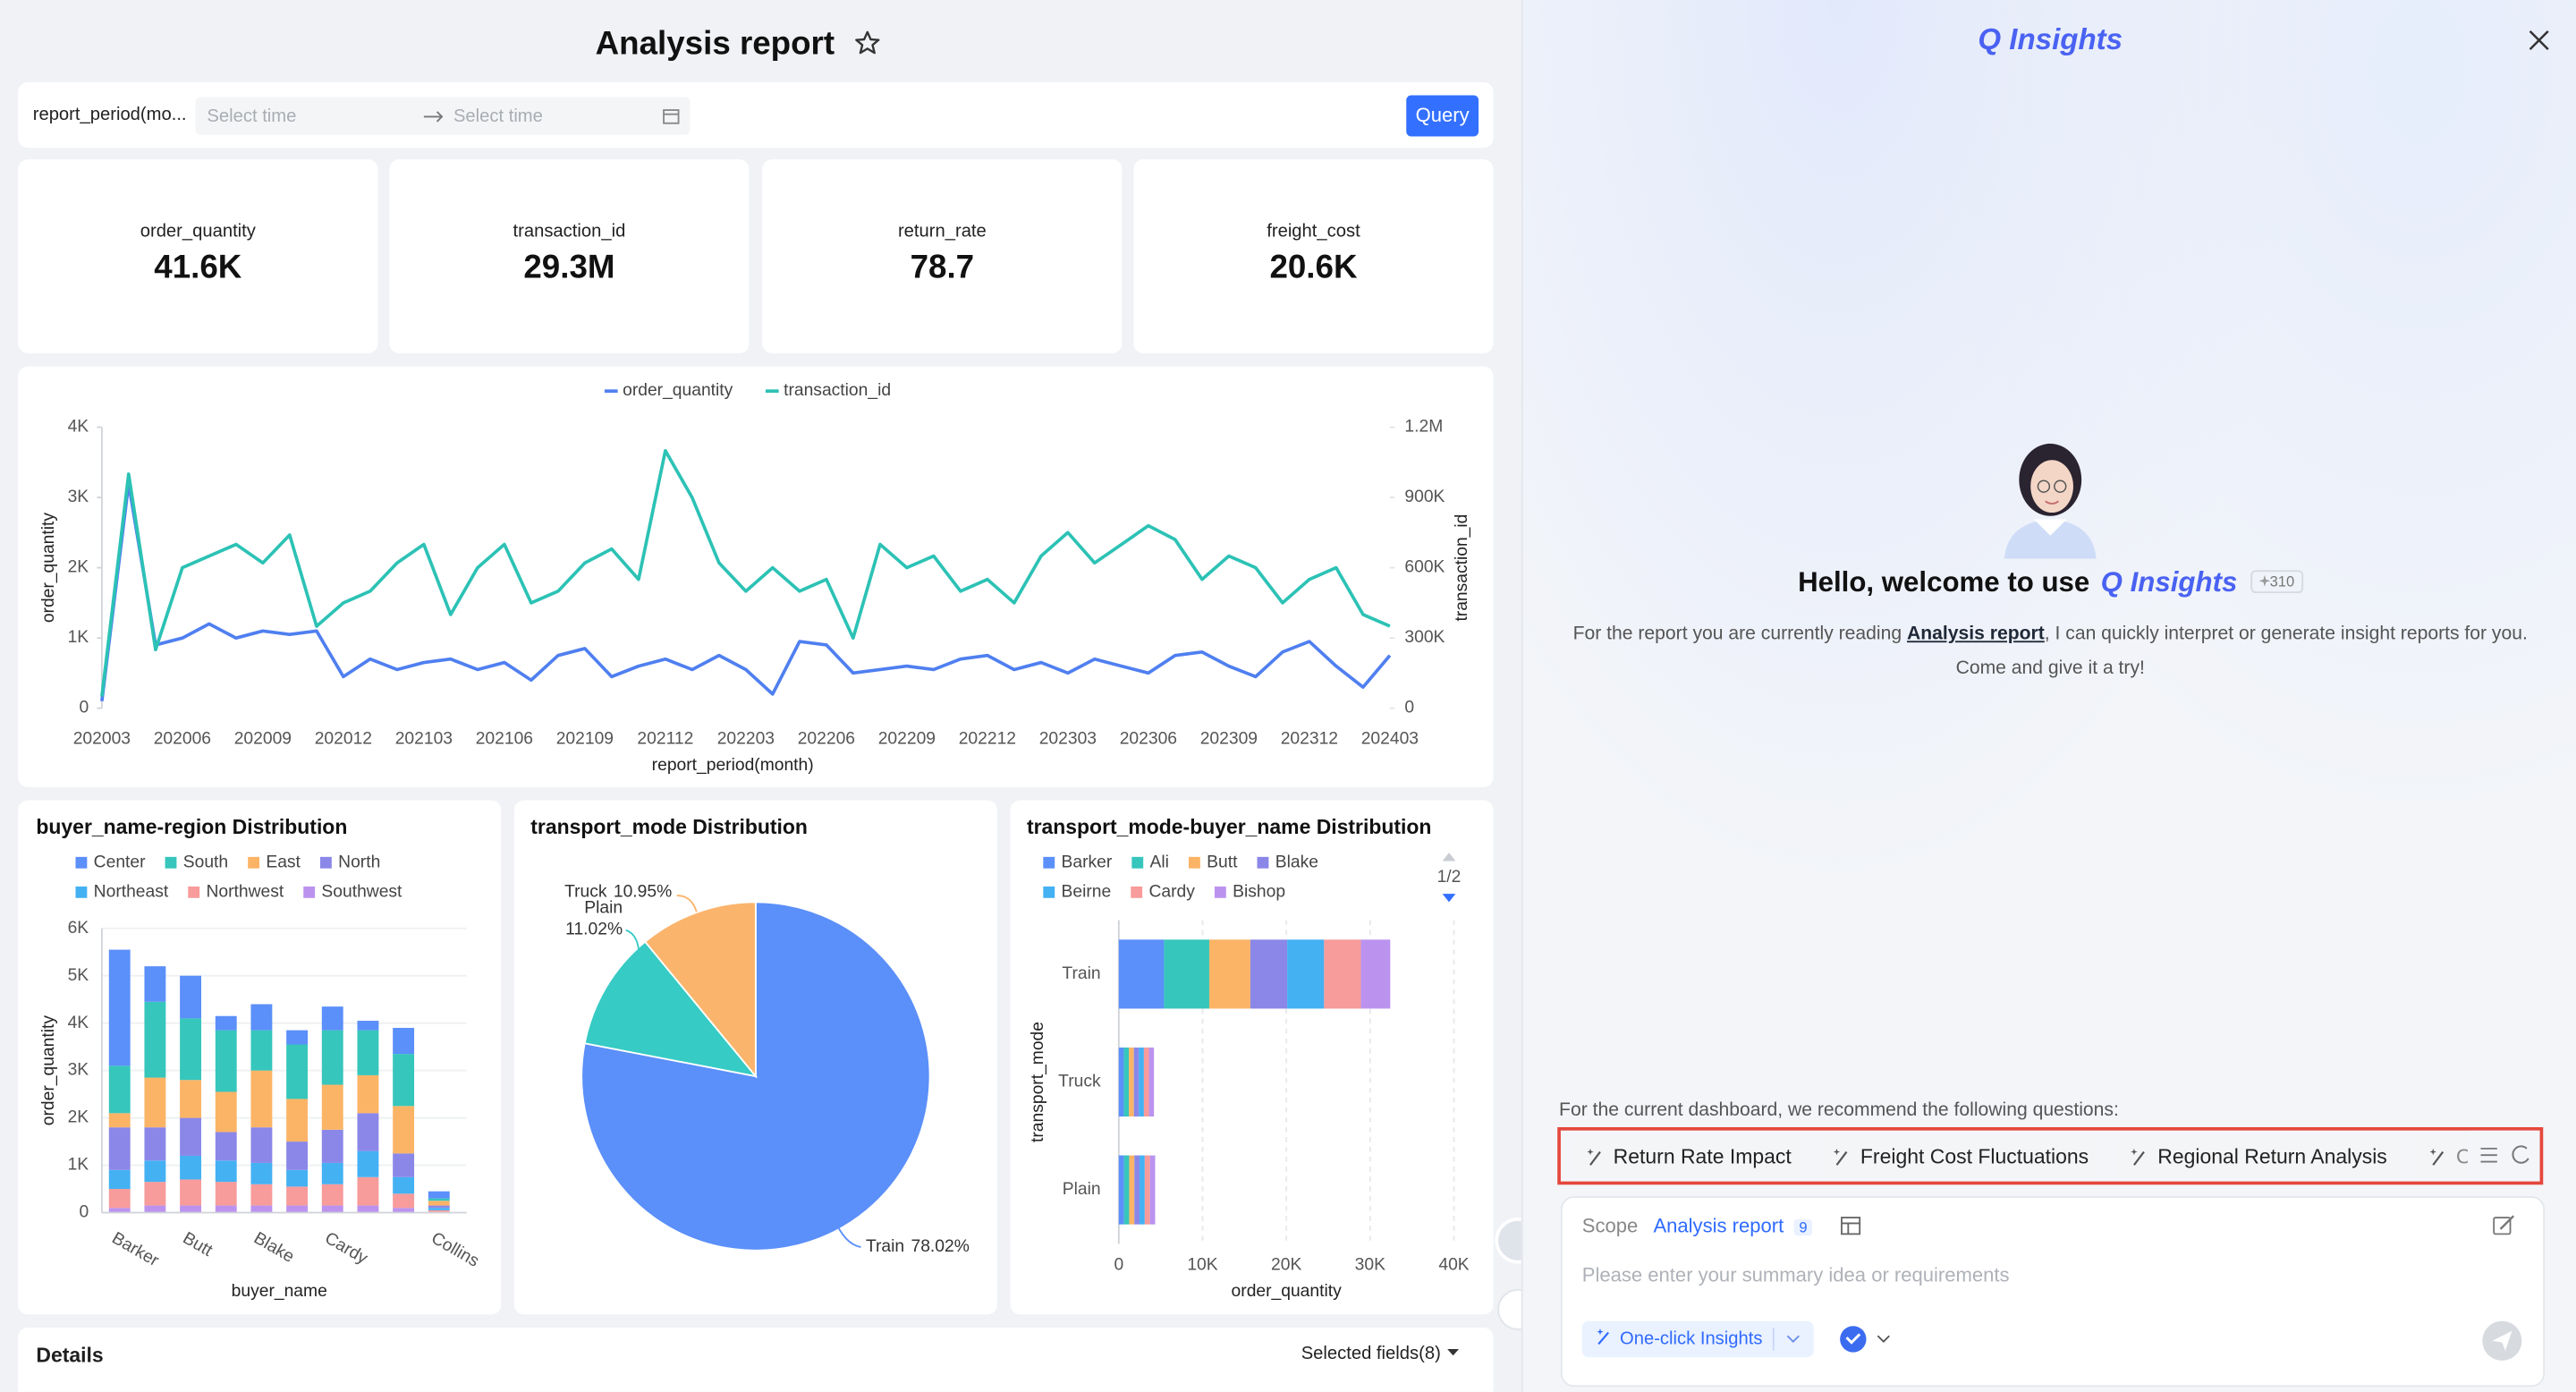 The width and height of the screenshot is (2576, 1392). I want to click on kpi-card: return_rate 78.7, so click(942, 256).